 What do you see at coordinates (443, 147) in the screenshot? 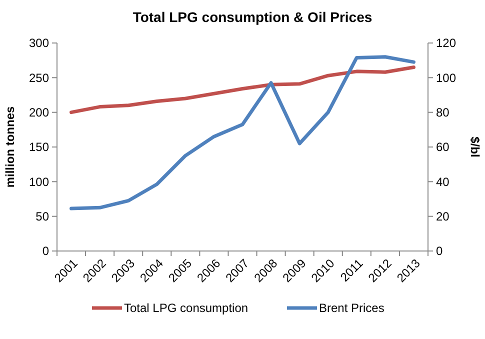
I see `y2-tick-label: 60` at bounding box center [443, 147].